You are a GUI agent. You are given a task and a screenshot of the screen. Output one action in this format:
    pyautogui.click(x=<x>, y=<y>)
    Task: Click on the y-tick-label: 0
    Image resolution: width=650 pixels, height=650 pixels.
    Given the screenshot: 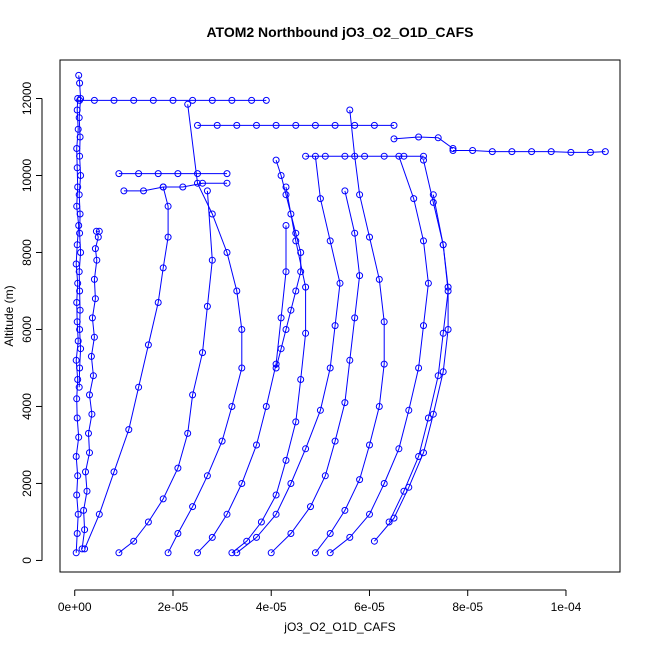 What is the action you would take?
    pyautogui.click(x=27, y=560)
    